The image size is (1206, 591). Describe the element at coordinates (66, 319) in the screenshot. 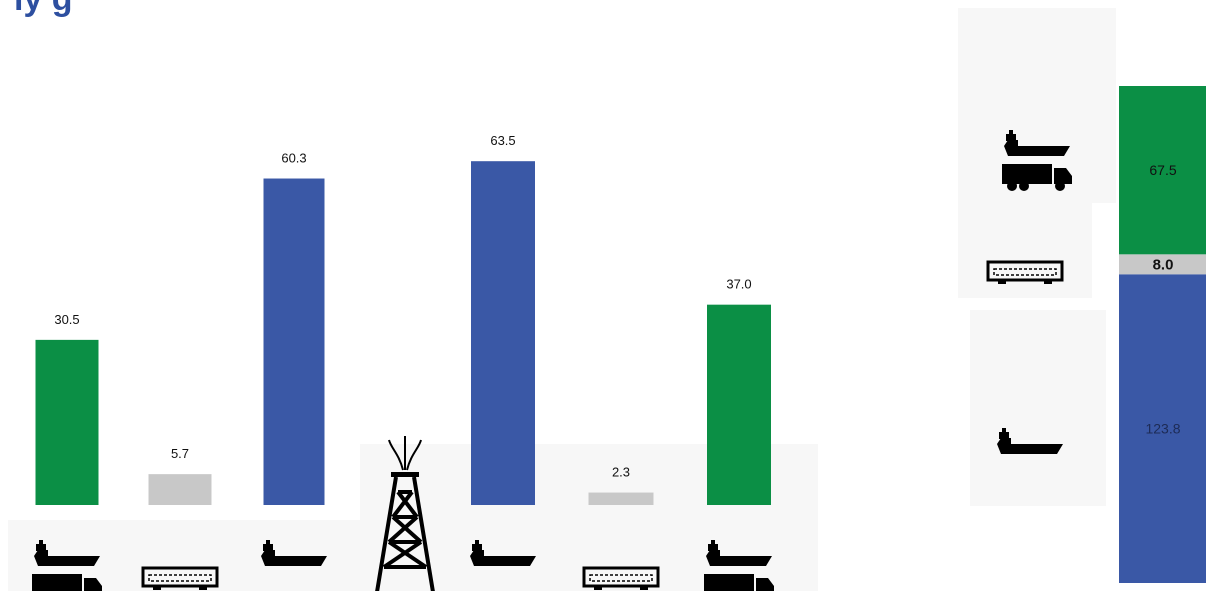

I see `bar-value-label: 30.5` at that location.